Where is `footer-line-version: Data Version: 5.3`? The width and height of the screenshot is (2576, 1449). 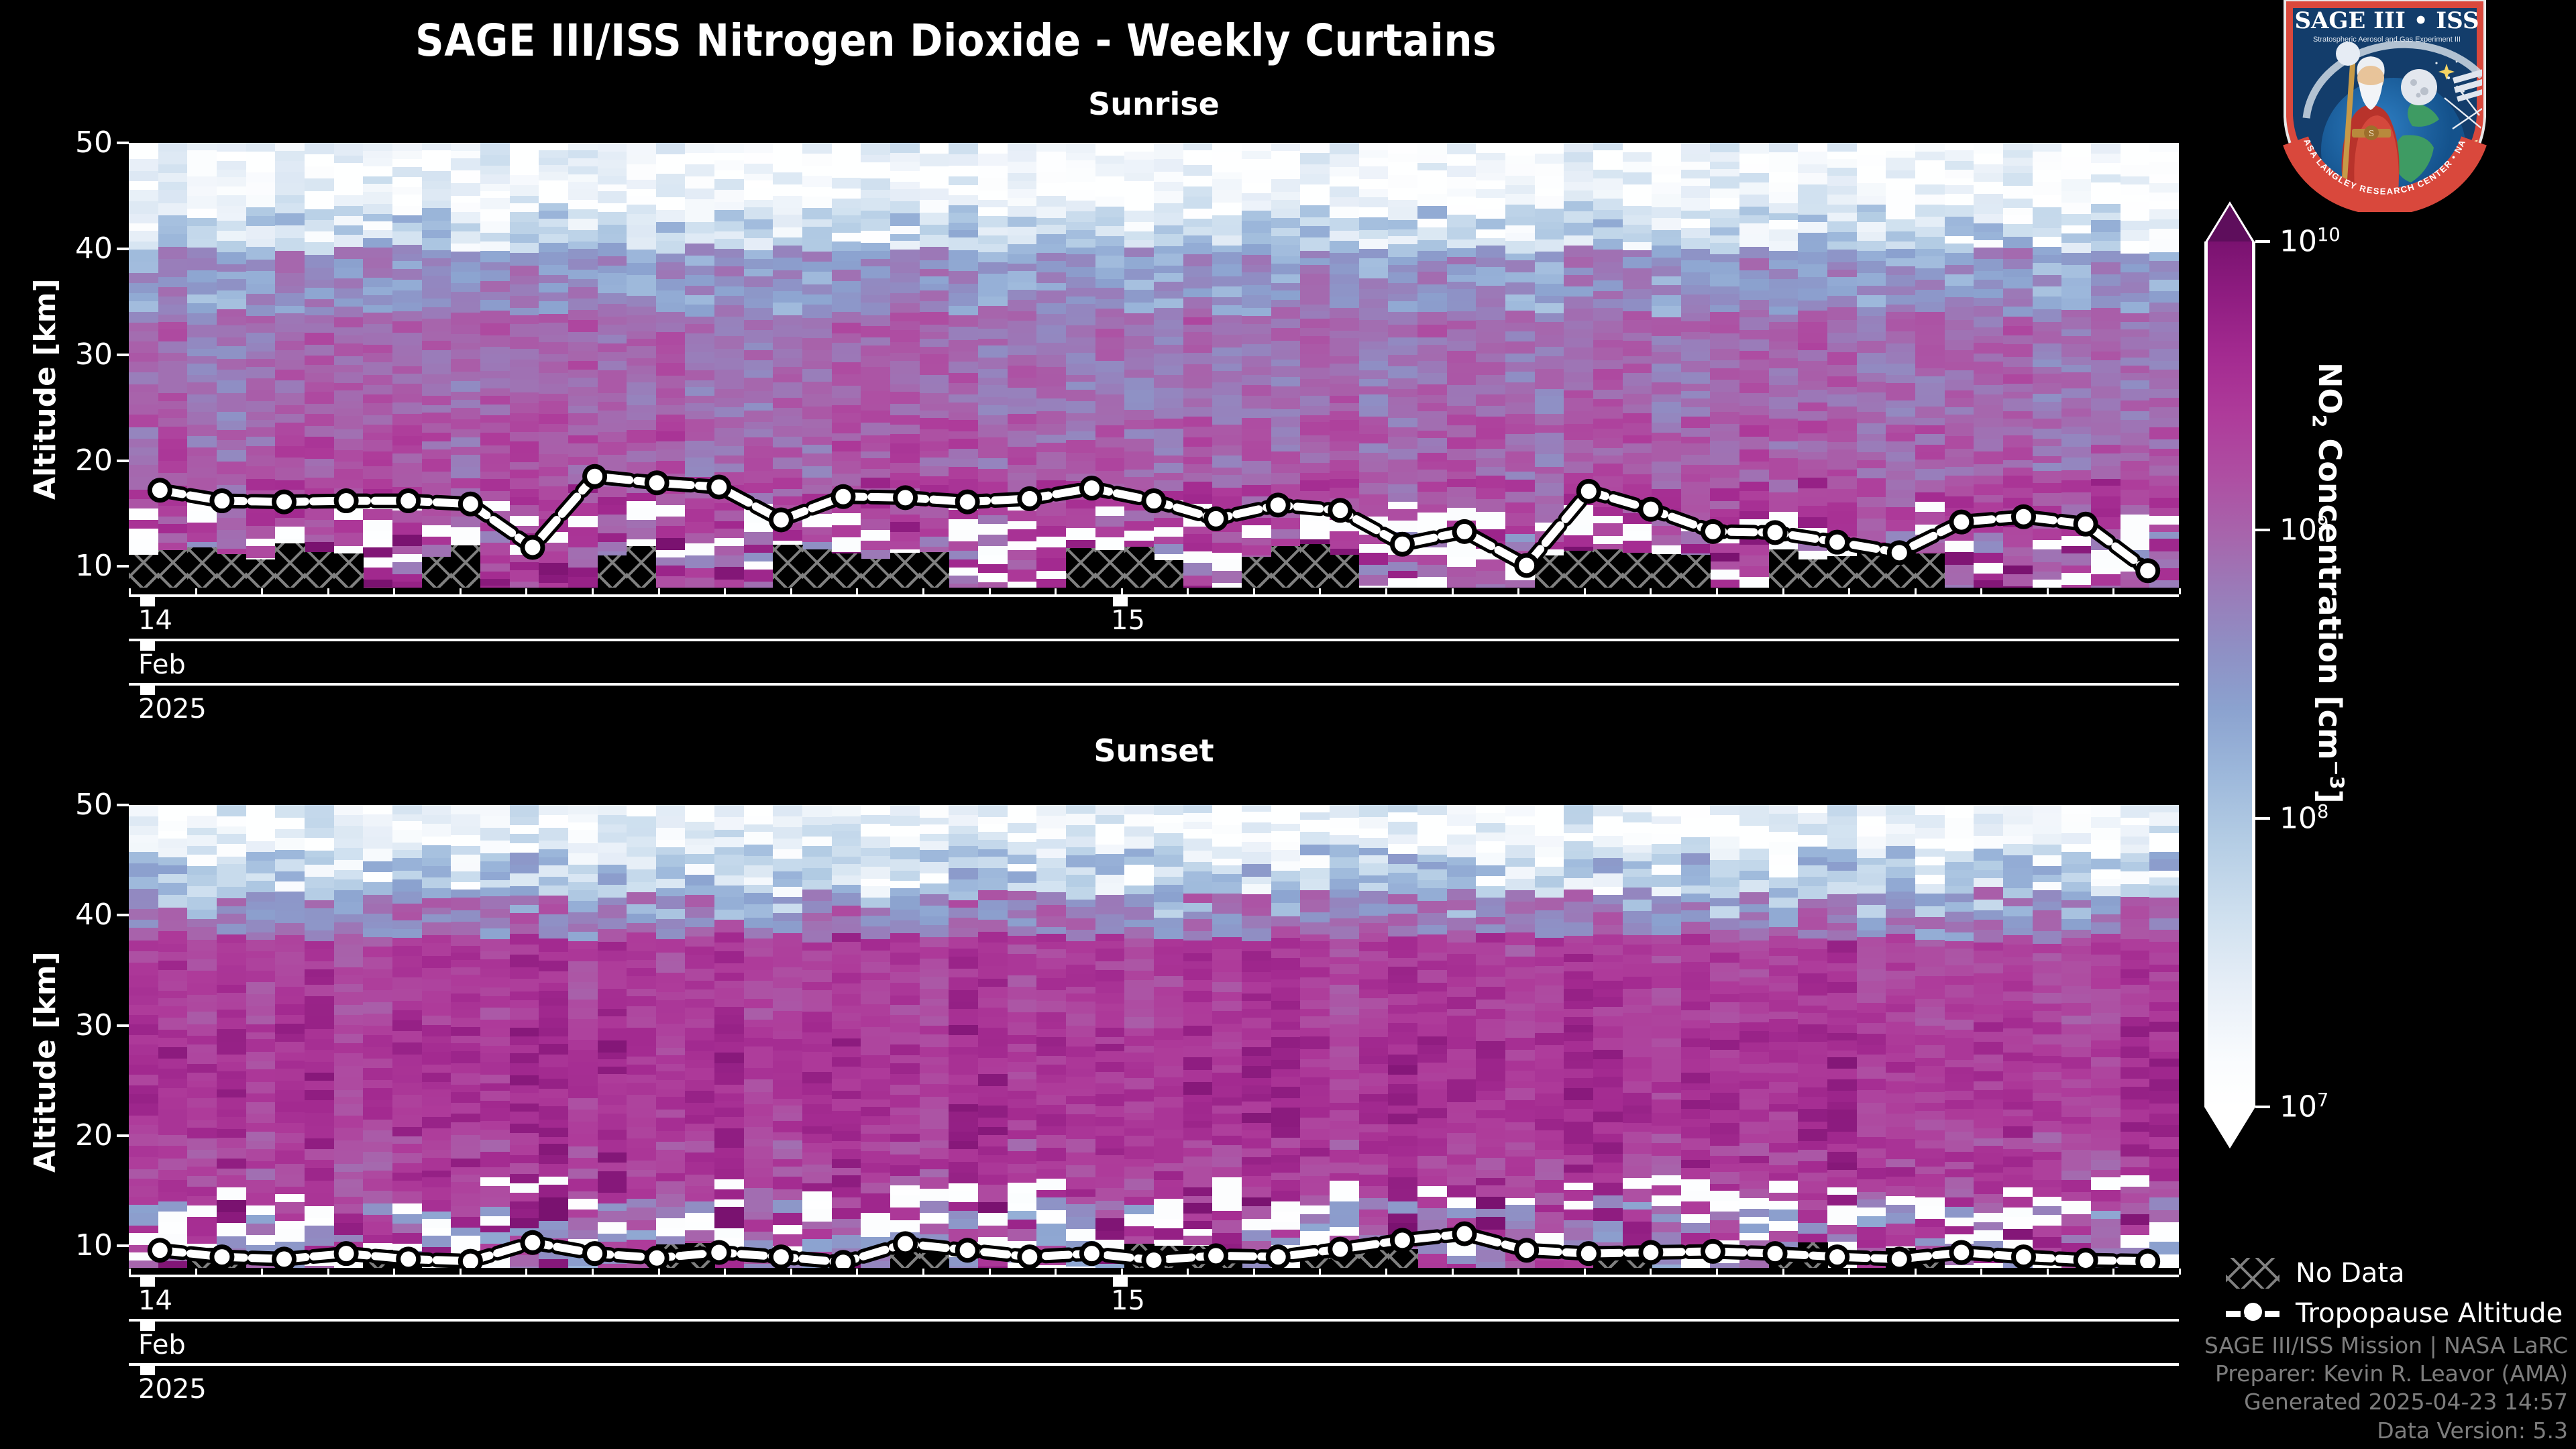 footer-line-version: Data Version: 5.3 is located at coordinates (2386, 1431).